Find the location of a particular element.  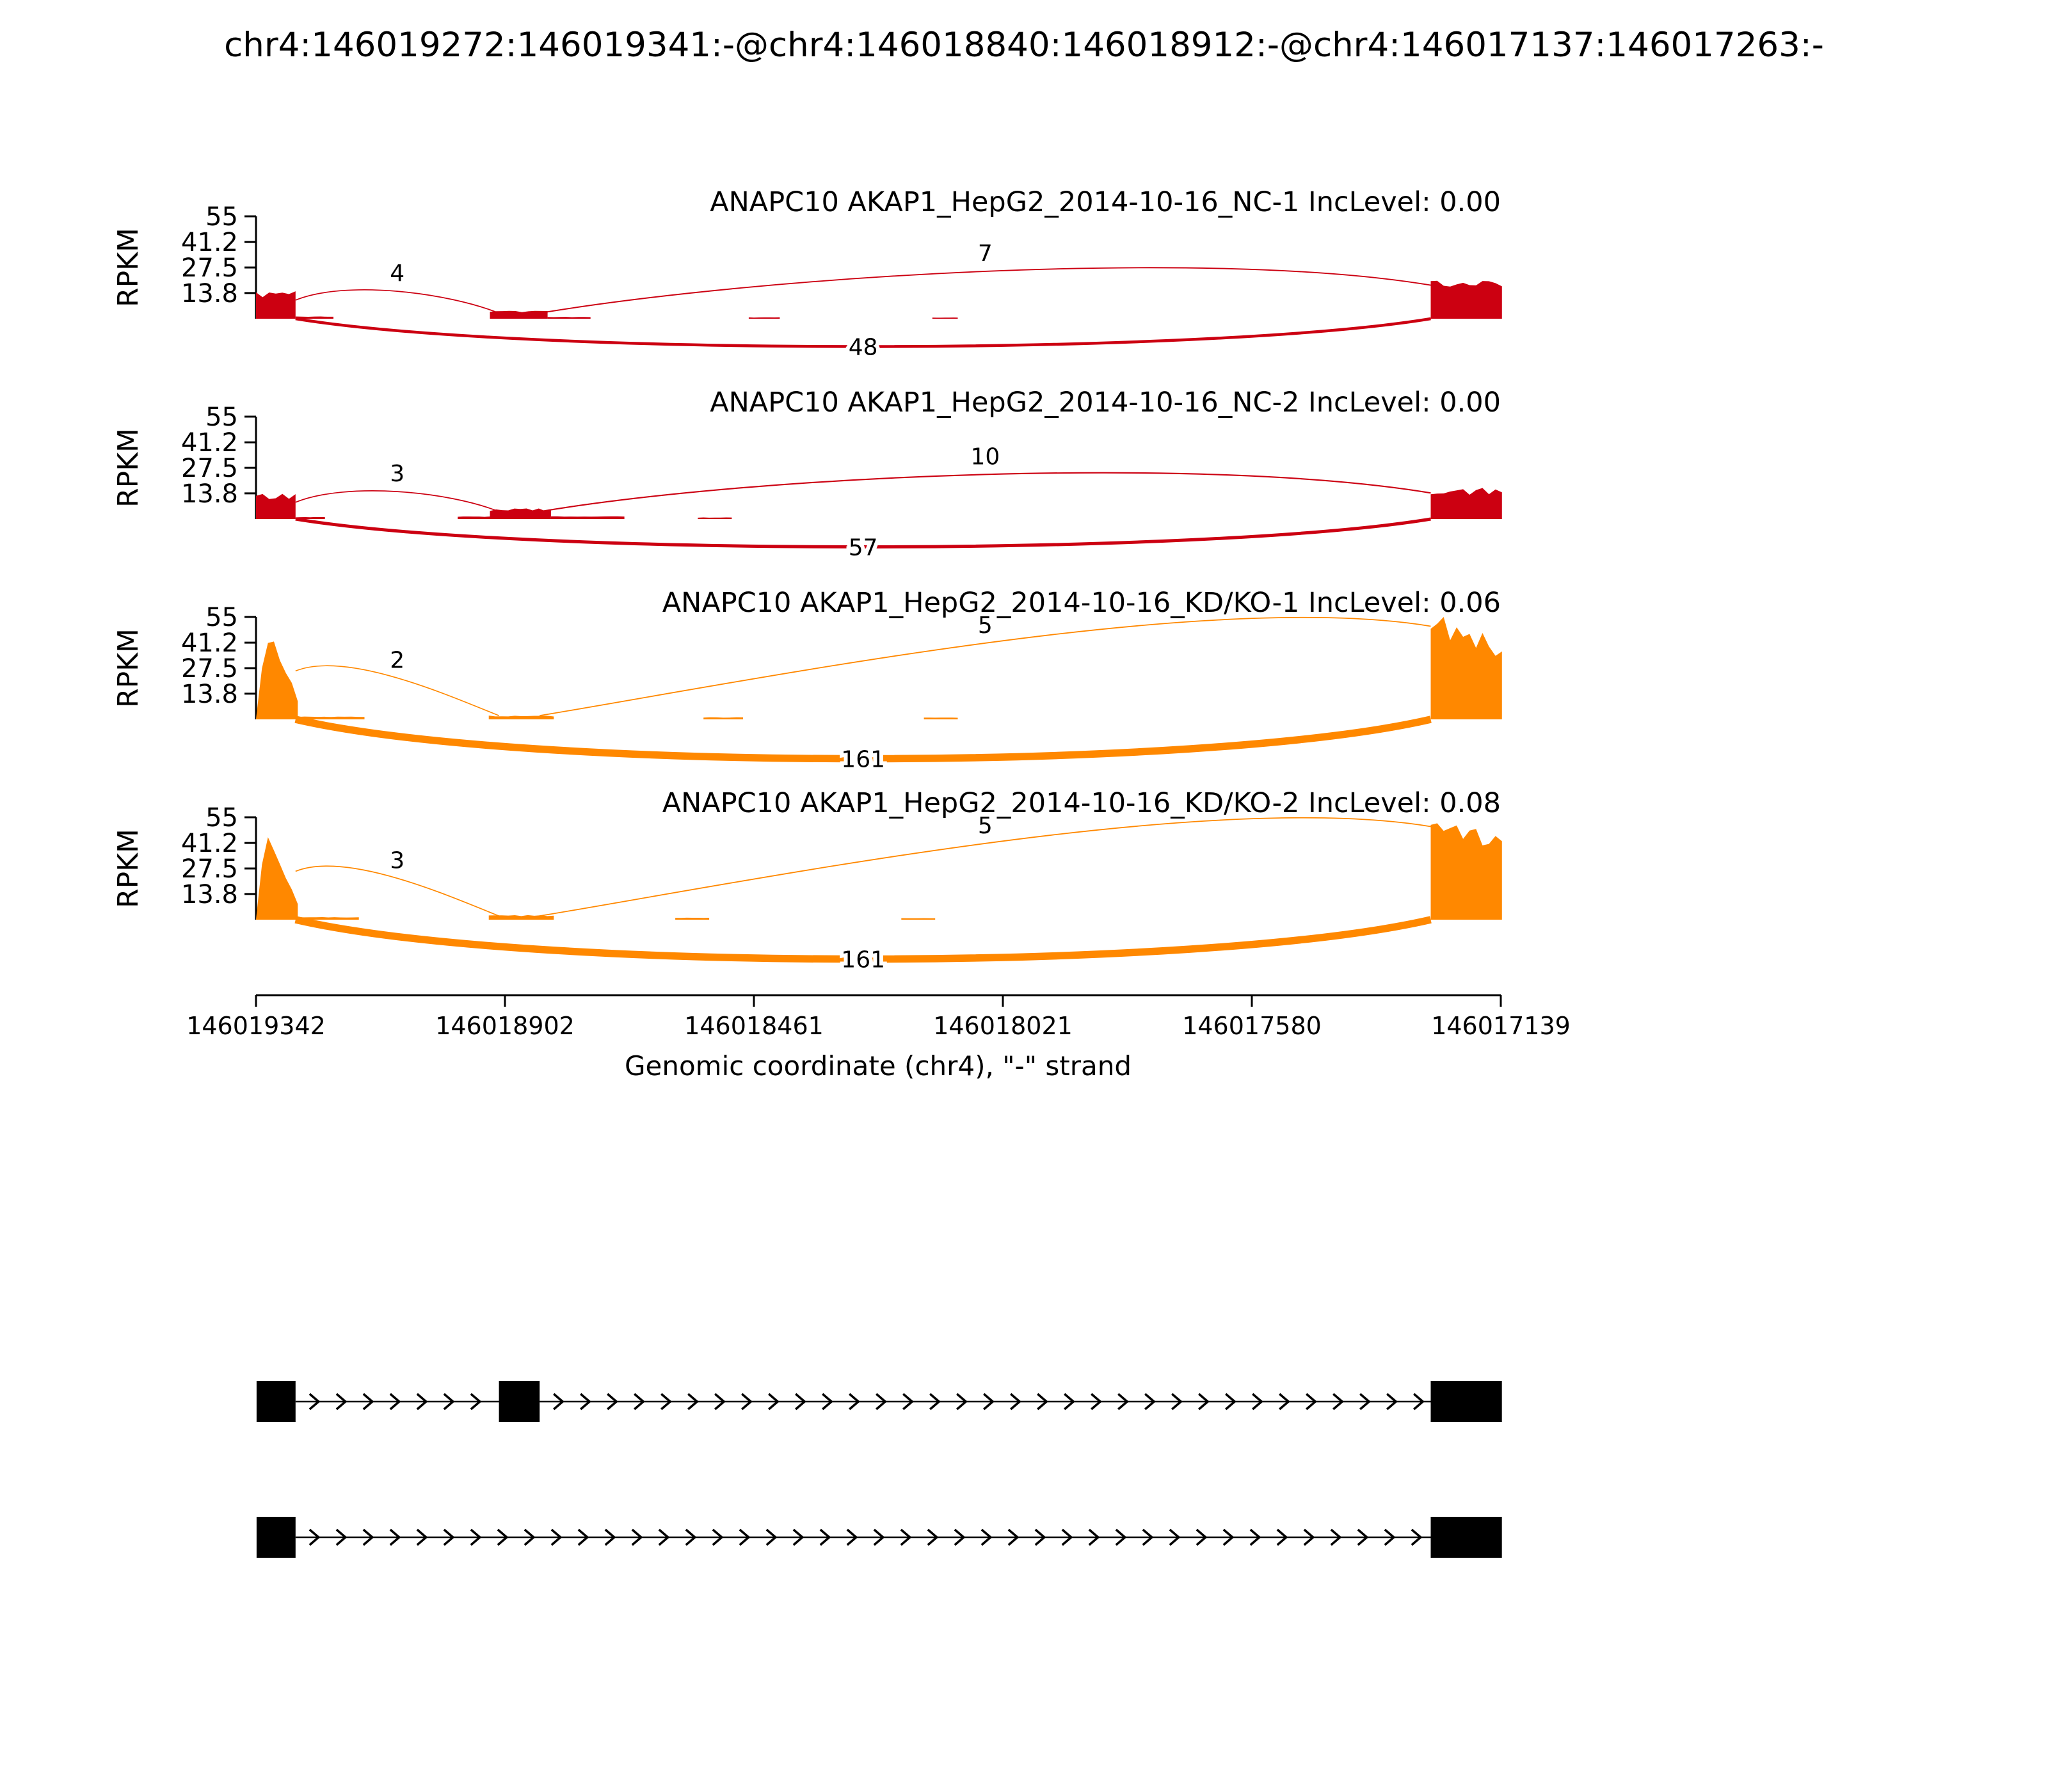

junction-count: 5 is located at coordinates (985, 625).